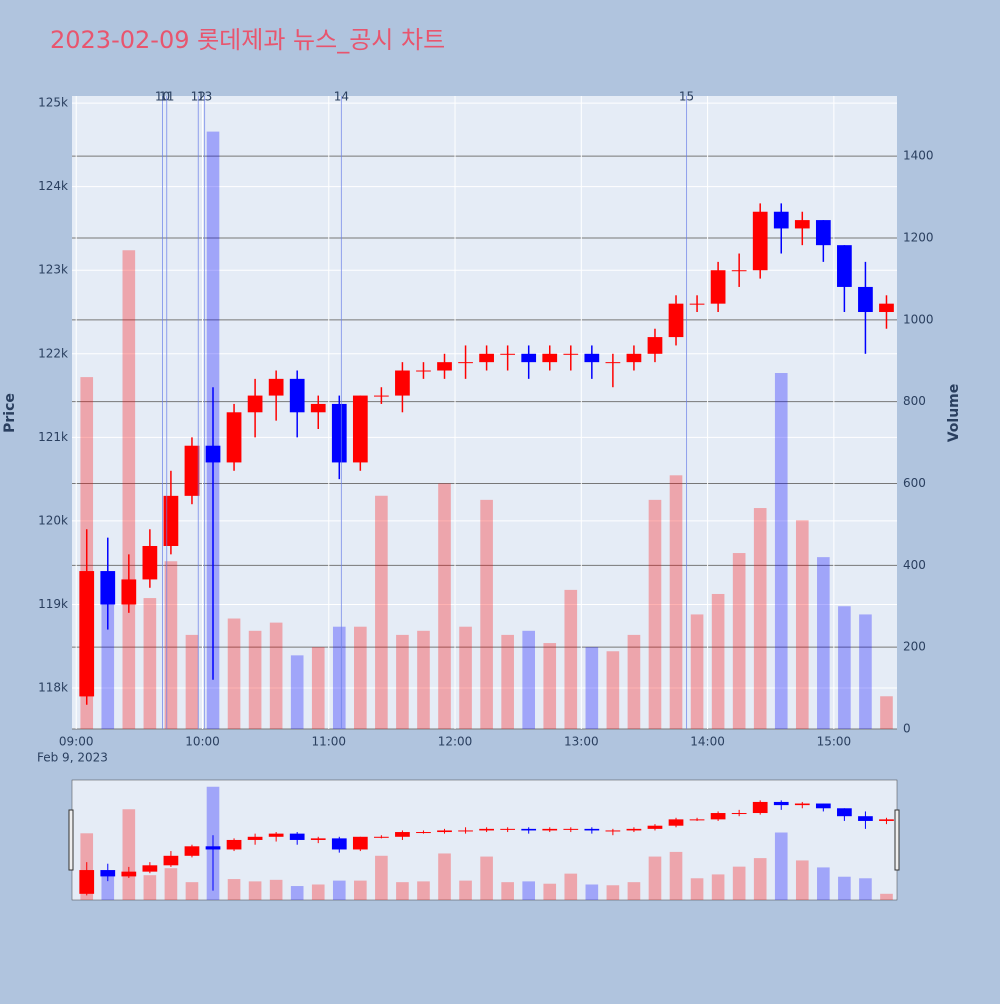 This screenshot has width=1000, height=1004. What do you see at coordinates (202, 742) in the screenshot?
I see `x-tick-label: 10:00` at bounding box center [202, 742].